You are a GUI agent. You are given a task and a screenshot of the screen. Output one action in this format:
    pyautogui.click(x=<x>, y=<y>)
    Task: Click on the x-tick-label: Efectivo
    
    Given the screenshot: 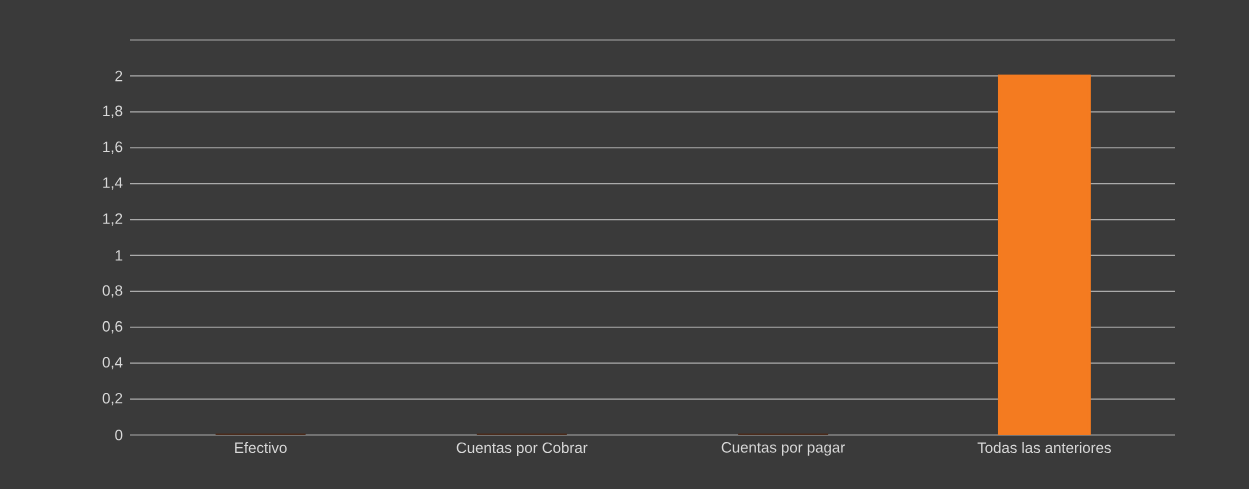 What is the action you would take?
    pyautogui.click(x=261, y=448)
    